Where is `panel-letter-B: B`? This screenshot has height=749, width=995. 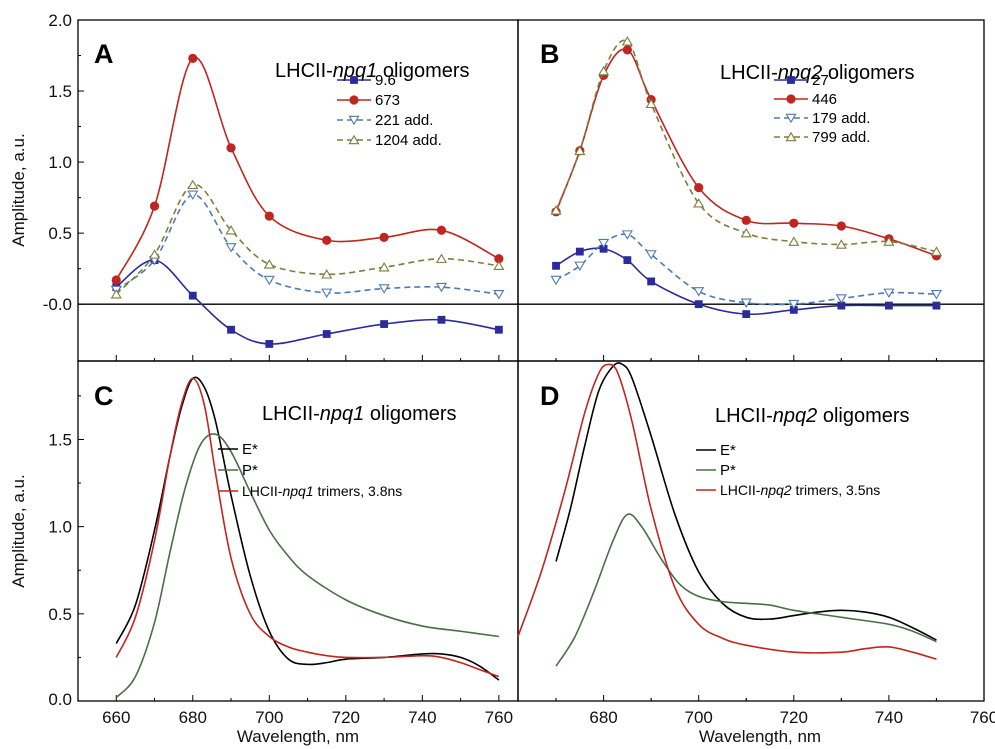
panel-letter-B: B is located at coordinates (550, 54).